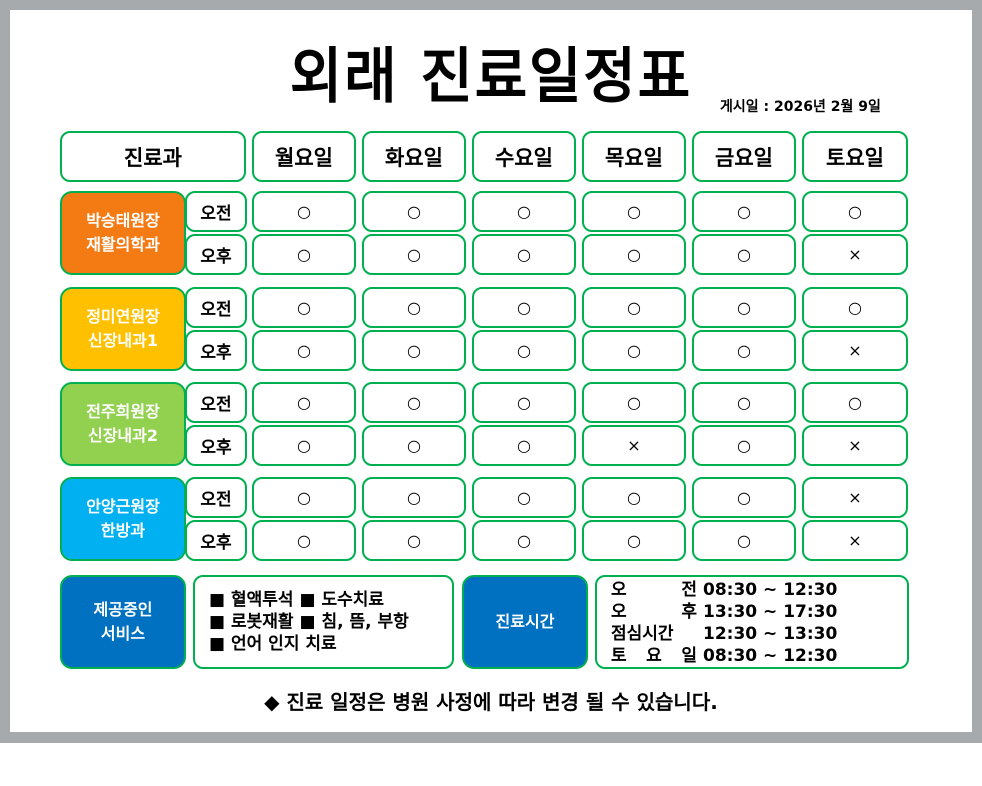  Describe the element at coordinates (123, 220) in the screenshot. I see `doctor-name: 박승태원장` at that location.